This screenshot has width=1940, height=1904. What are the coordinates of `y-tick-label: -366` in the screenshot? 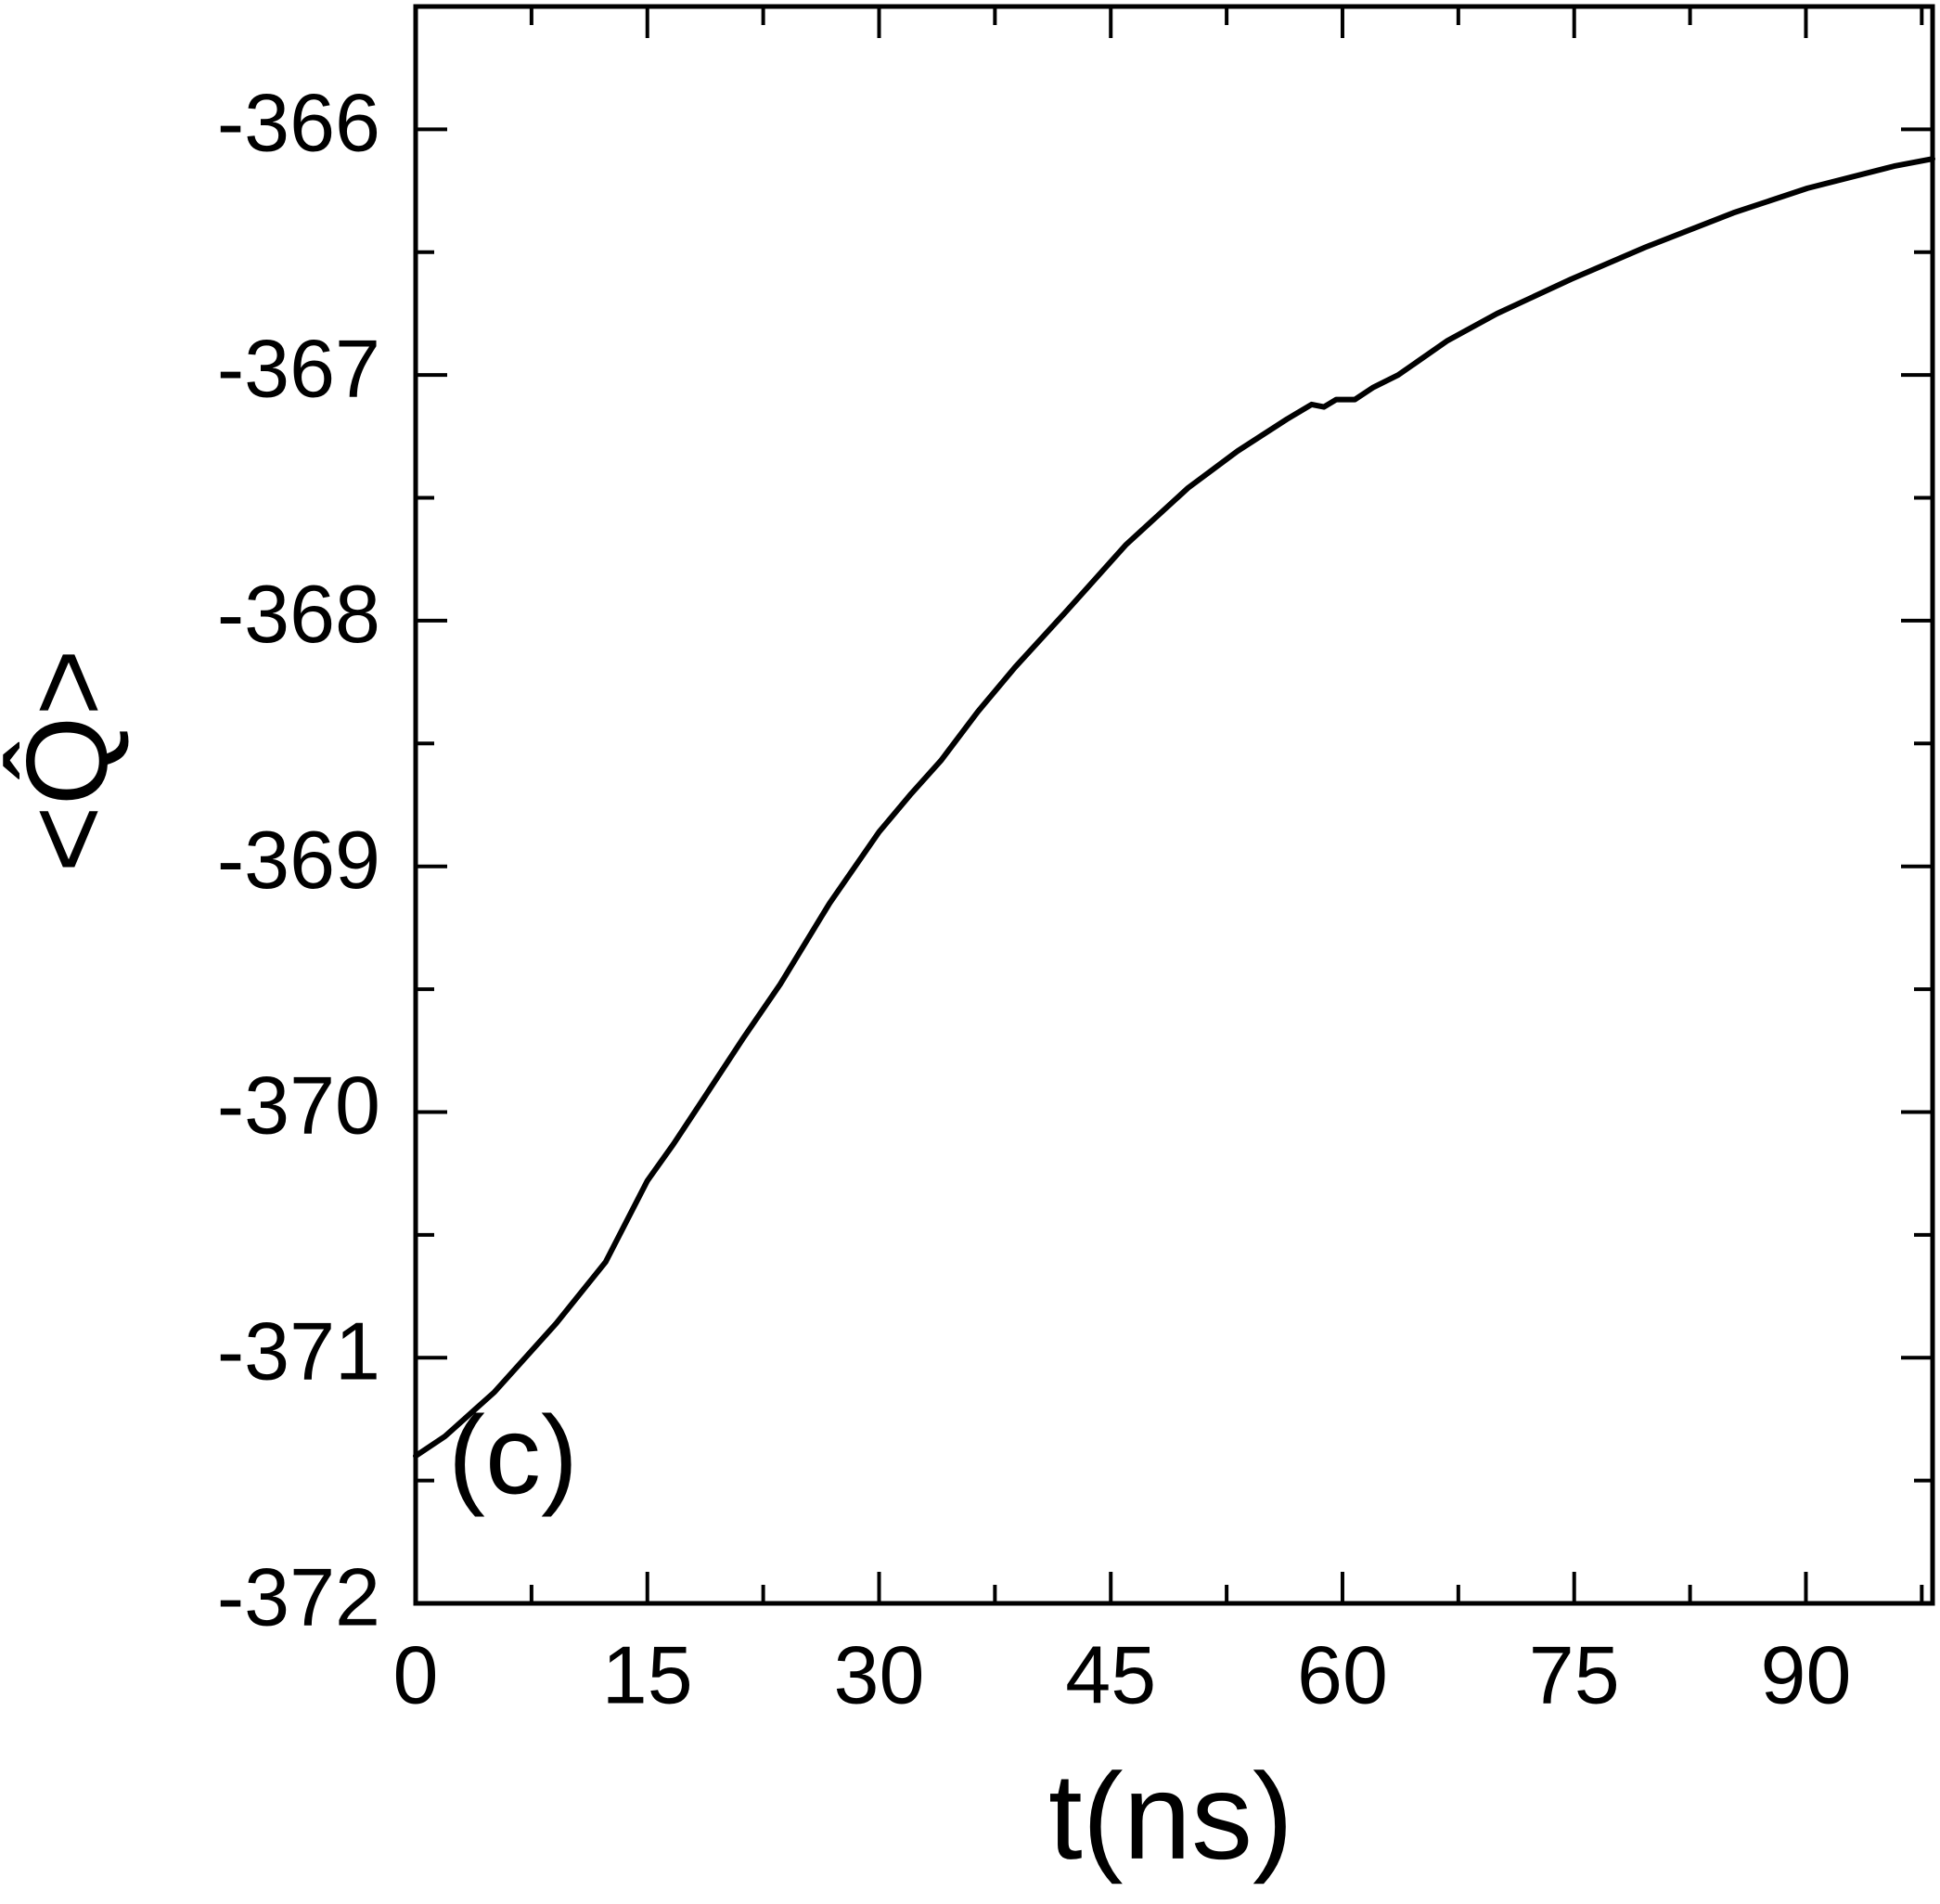 It's located at (298, 123).